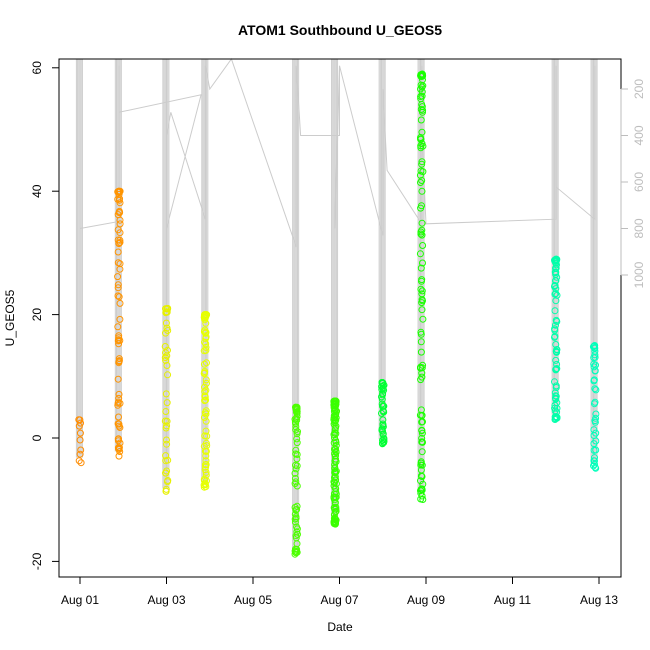  I want to click on x-tick-label: Aug 05, so click(253, 600).